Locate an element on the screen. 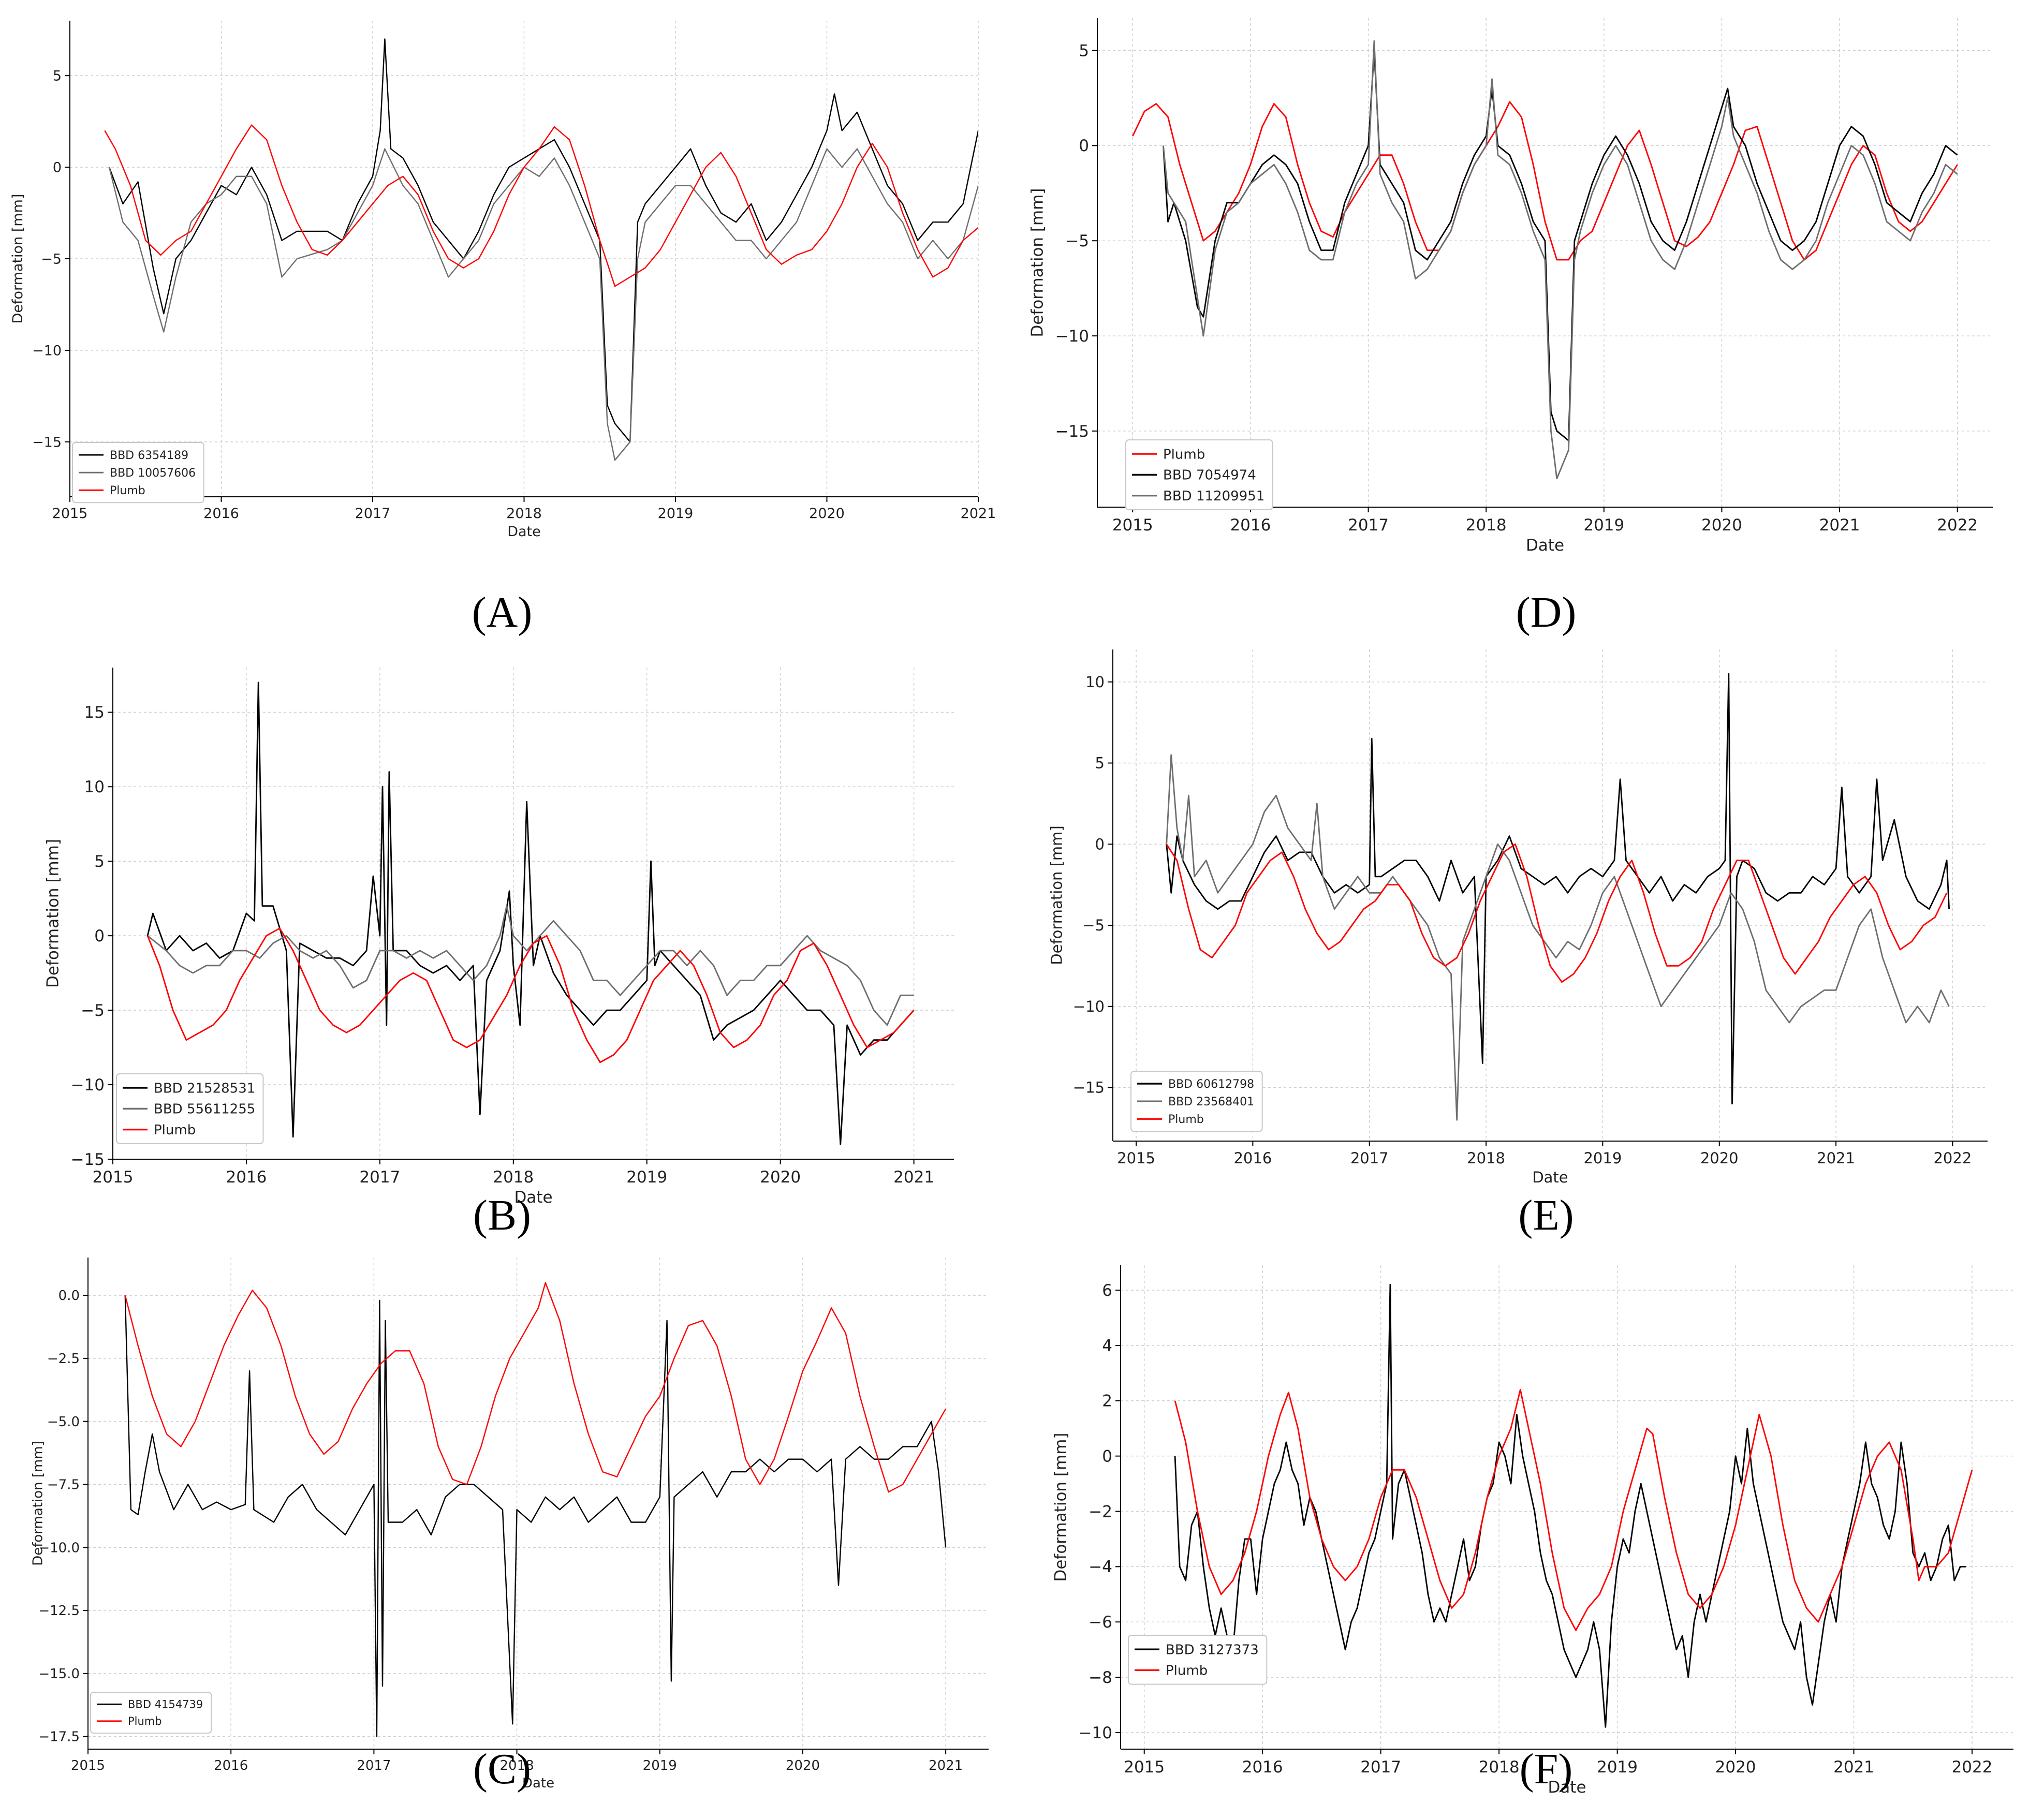  legend-label: BBD 7054974 is located at coordinates (1210, 475).